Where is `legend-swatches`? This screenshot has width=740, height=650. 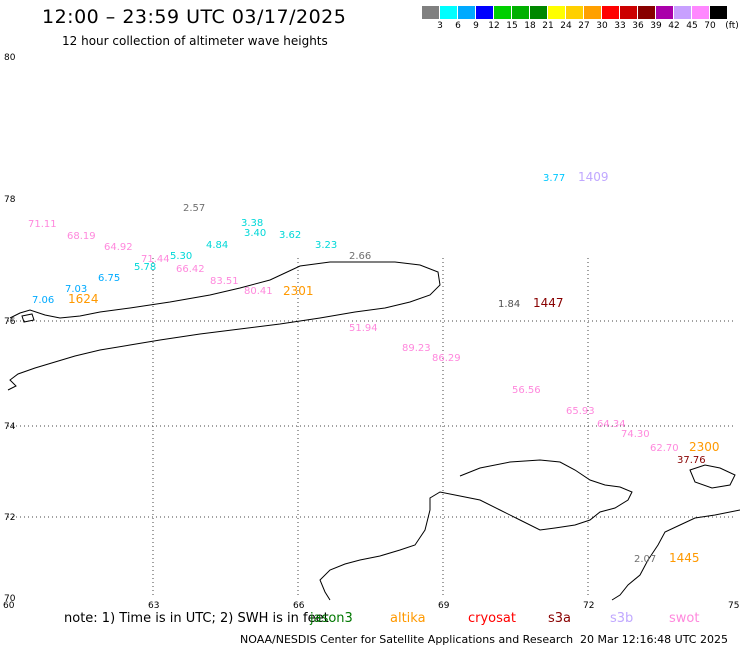
legend-swatches is located at coordinates (581, 12).